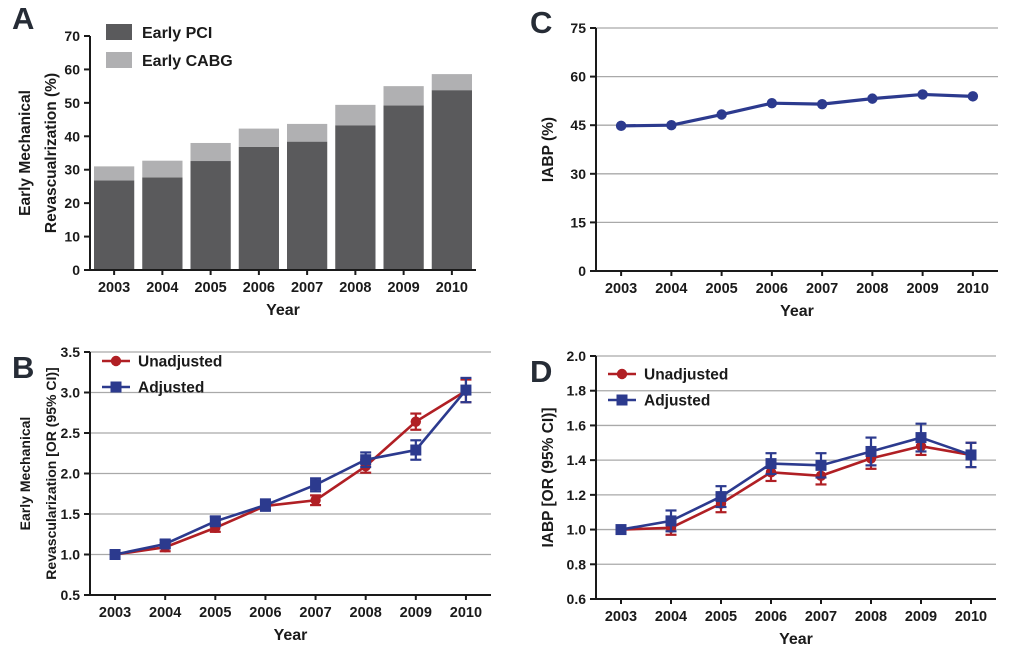 The image size is (1012, 656). Describe the element at coordinates (578, 28) in the screenshot. I see `y-tick-label: 75` at that location.